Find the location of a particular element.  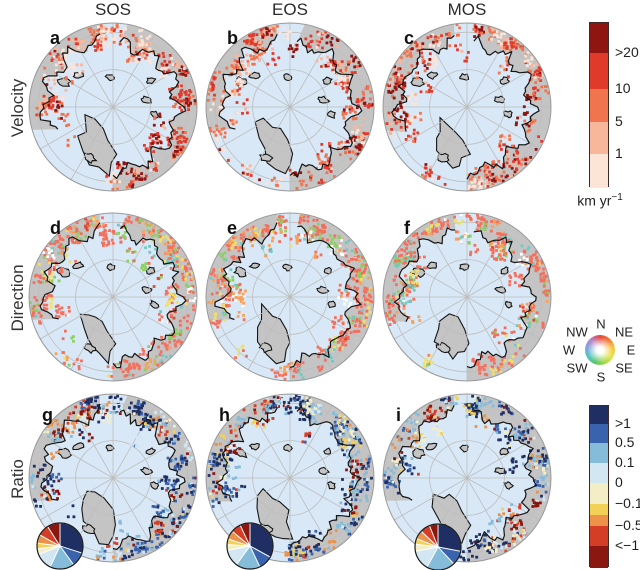

row-label-ratio: Ratio is located at coordinates (17, 479).